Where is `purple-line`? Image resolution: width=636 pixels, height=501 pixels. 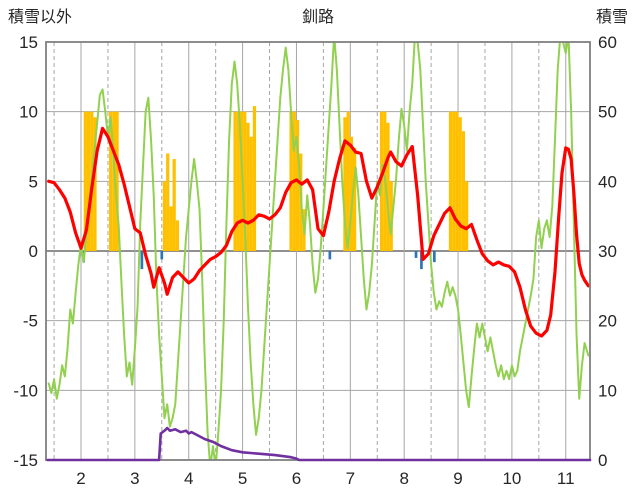
purple-line is located at coordinates (319, 444).